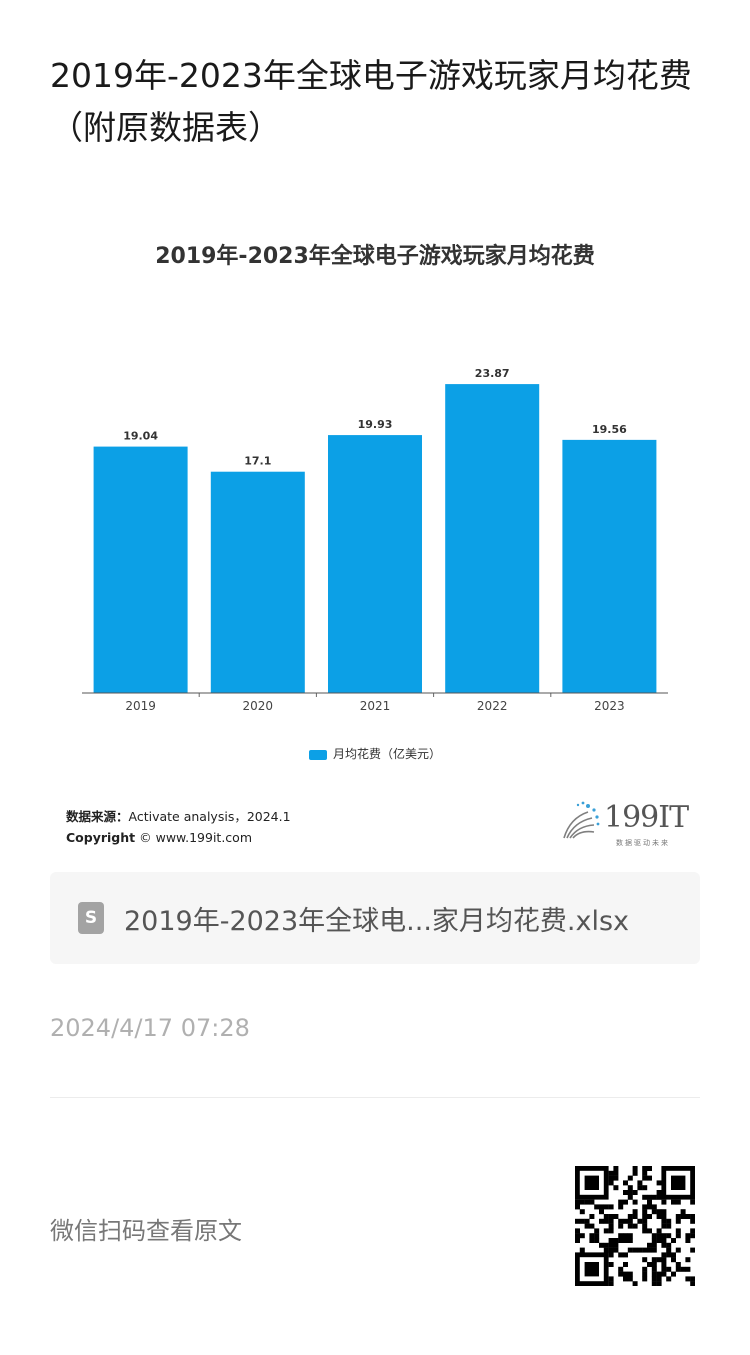 Image resolution: width=750 pixels, height=1355 pixels. What do you see at coordinates (140, 436) in the screenshot?
I see `data-label-2019: 19.04` at bounding box center [140, 436].